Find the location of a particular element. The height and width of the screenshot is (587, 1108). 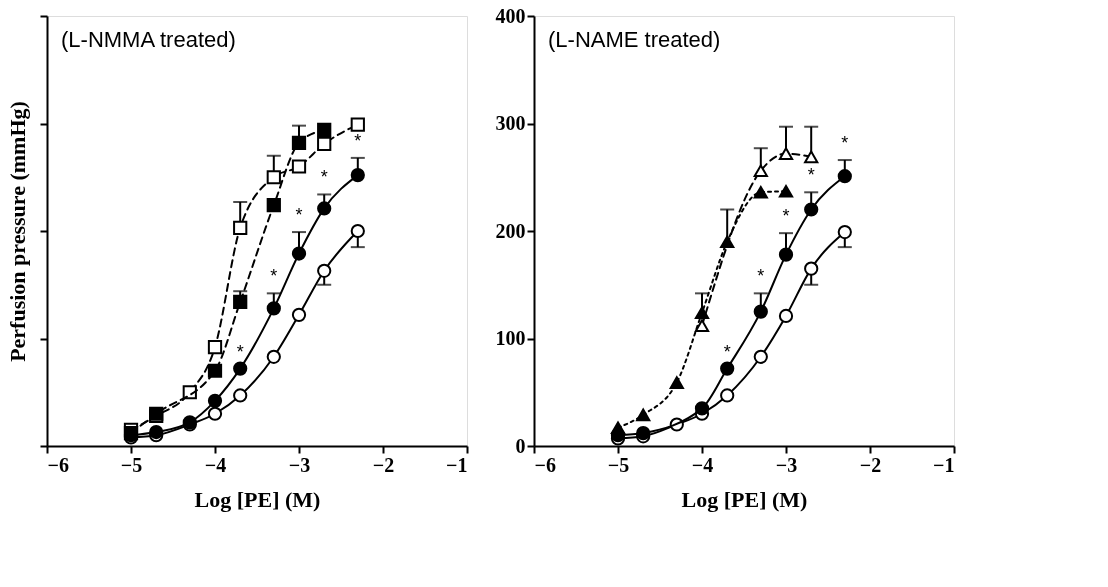

y-tick-label: 400 is located at coordinates (510, 15).